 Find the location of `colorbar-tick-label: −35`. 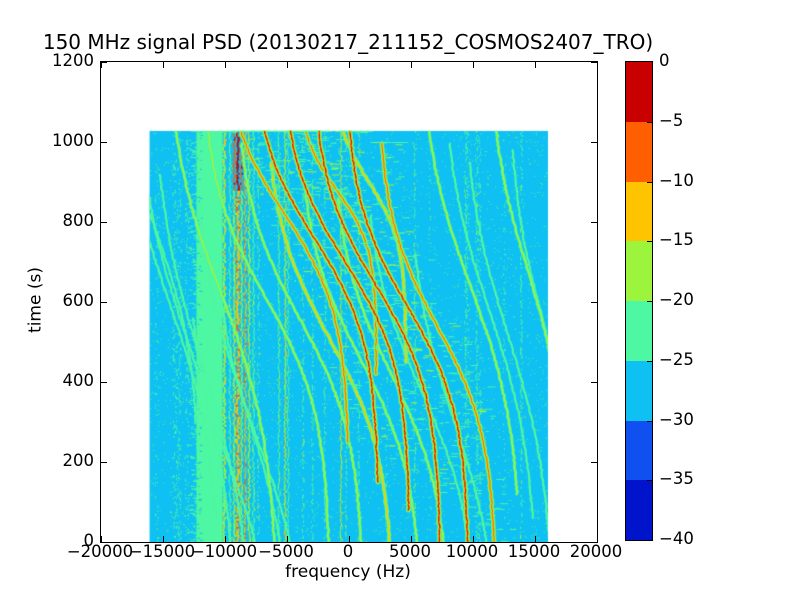

colorbar-tick-label: −35 is located at coordinates (676, 479).